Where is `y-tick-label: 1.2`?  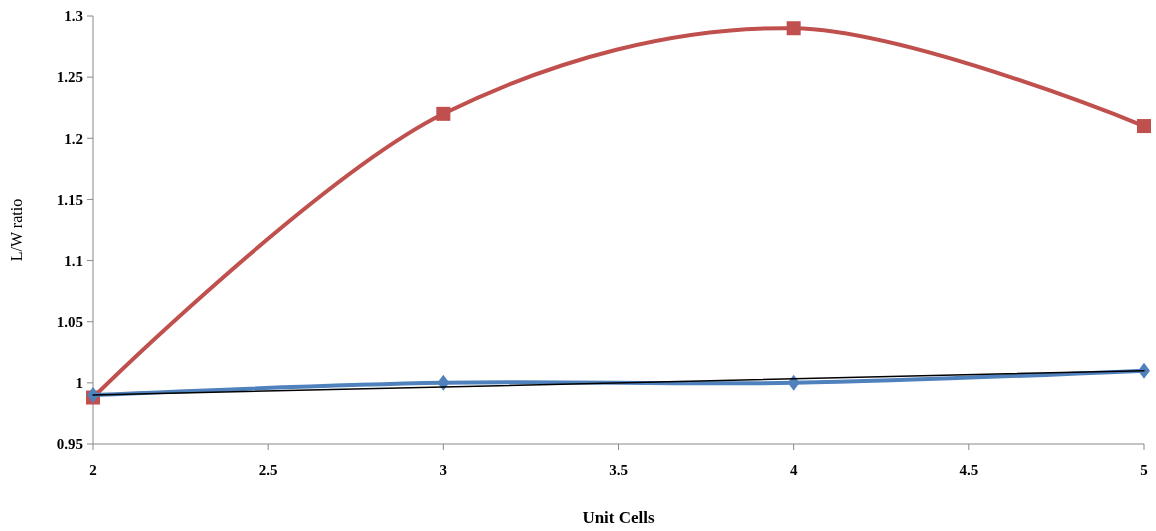
y-tick-label: 1.2 is located at coordinates (73, 138).